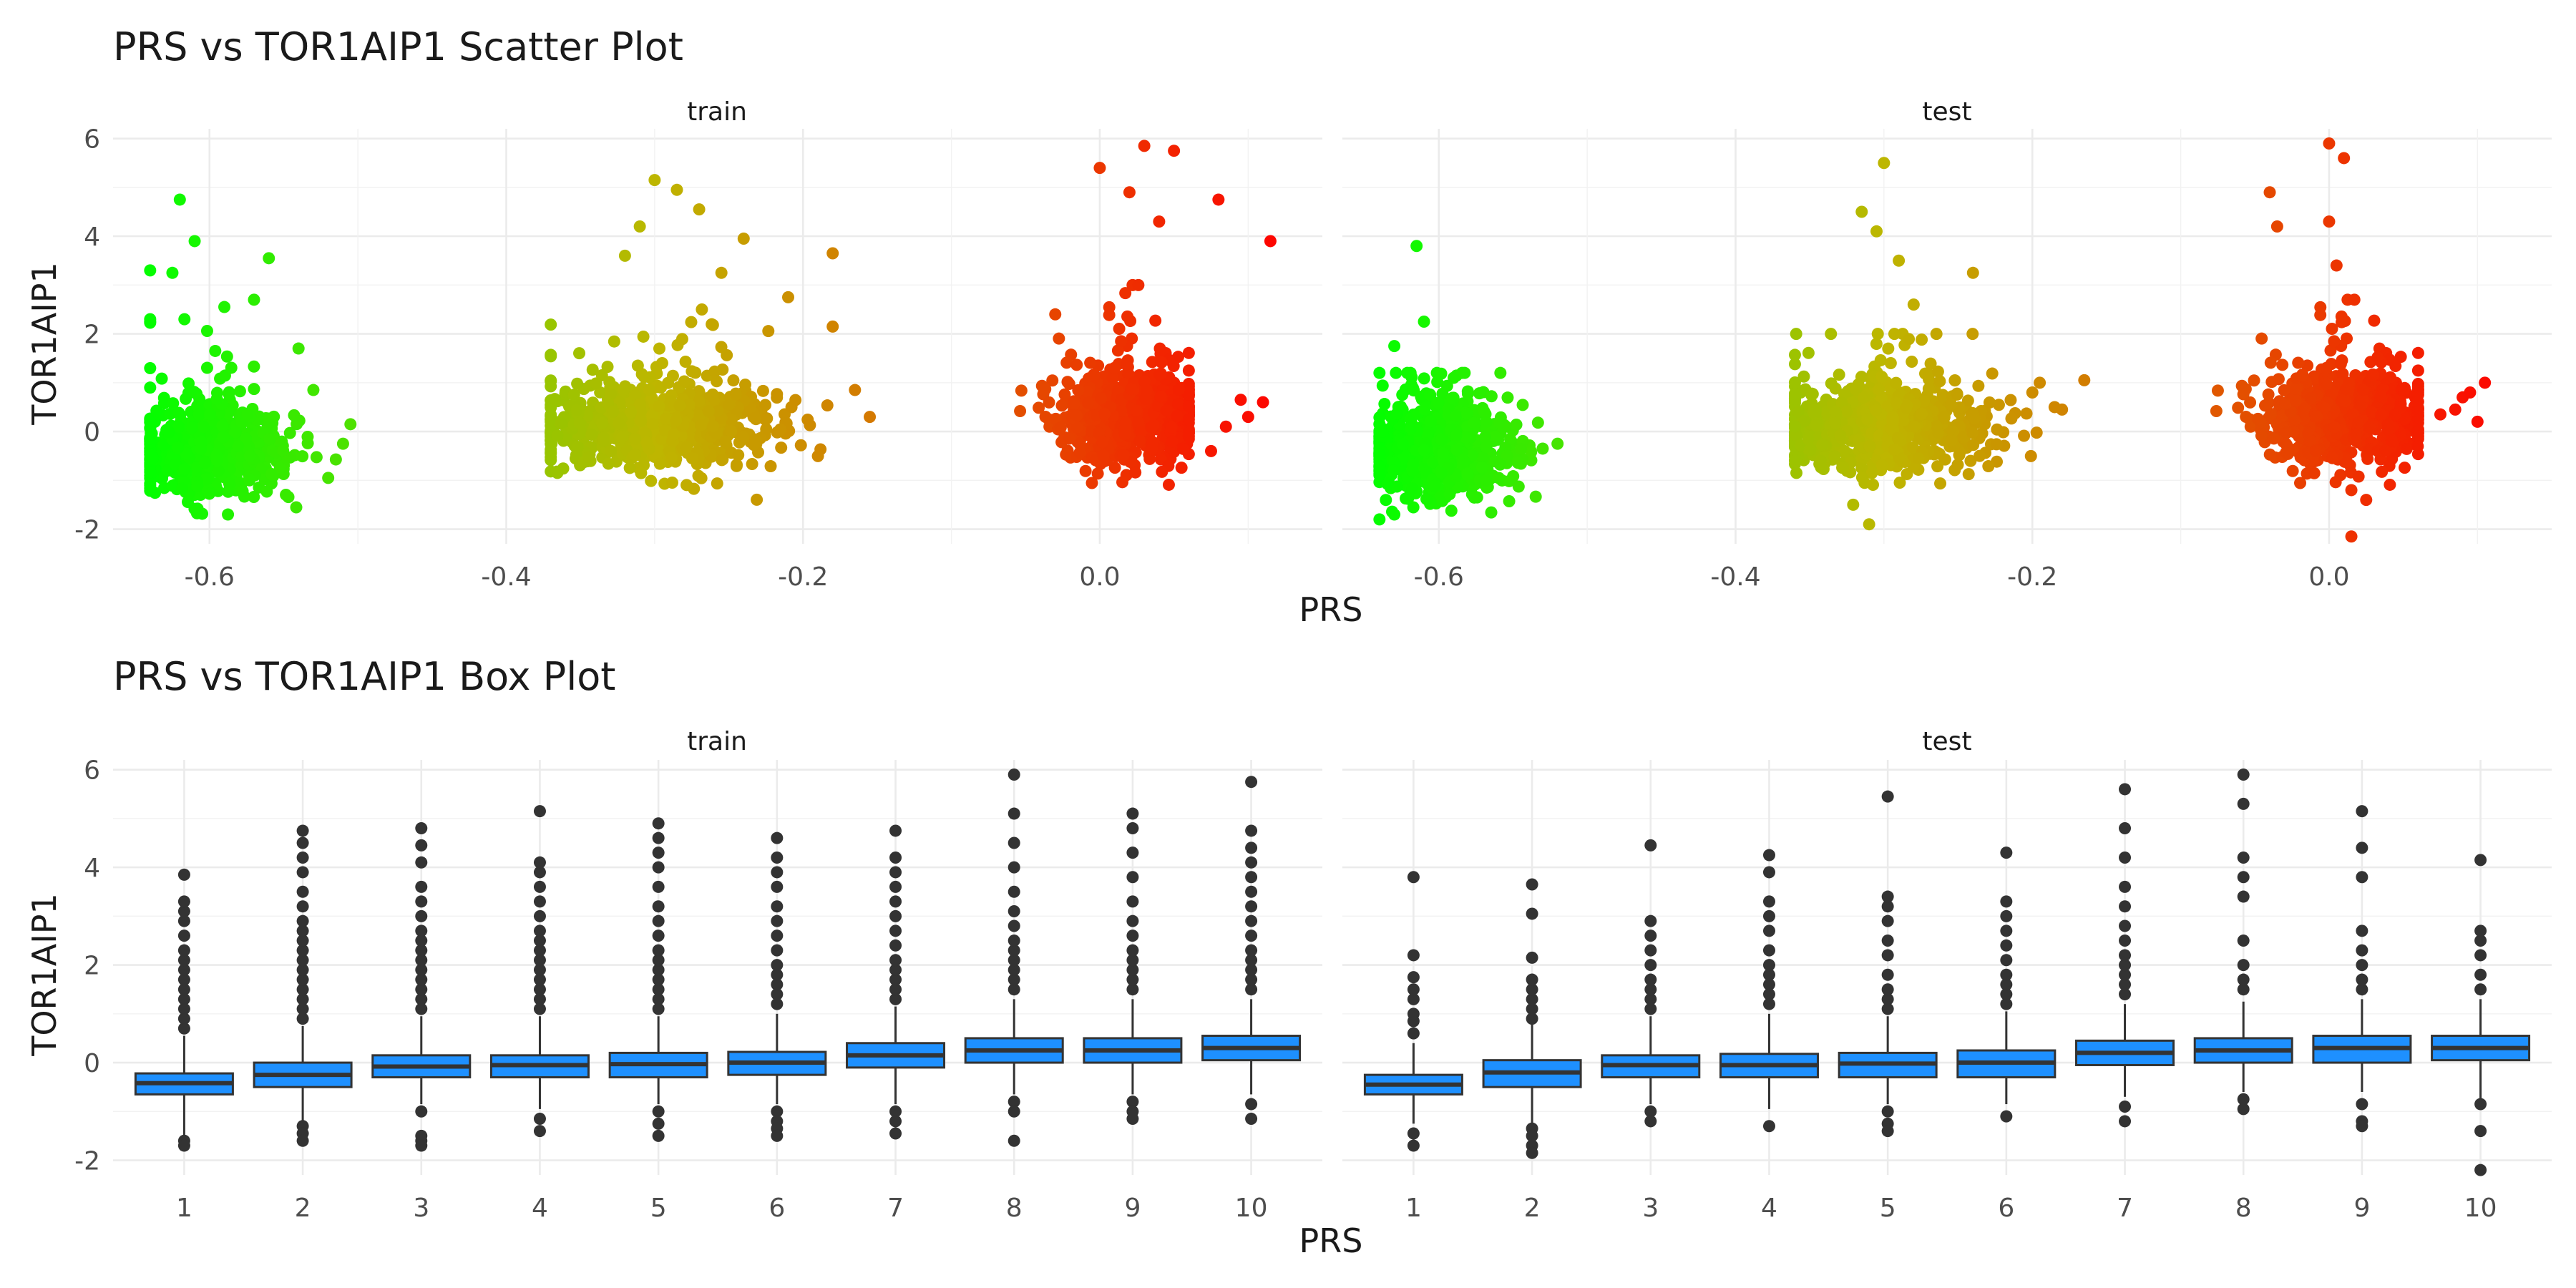 The width and height of the screenshot is (2576, 1288). I want to click on scatter-strip-label-test: test, so click(1946, 112).